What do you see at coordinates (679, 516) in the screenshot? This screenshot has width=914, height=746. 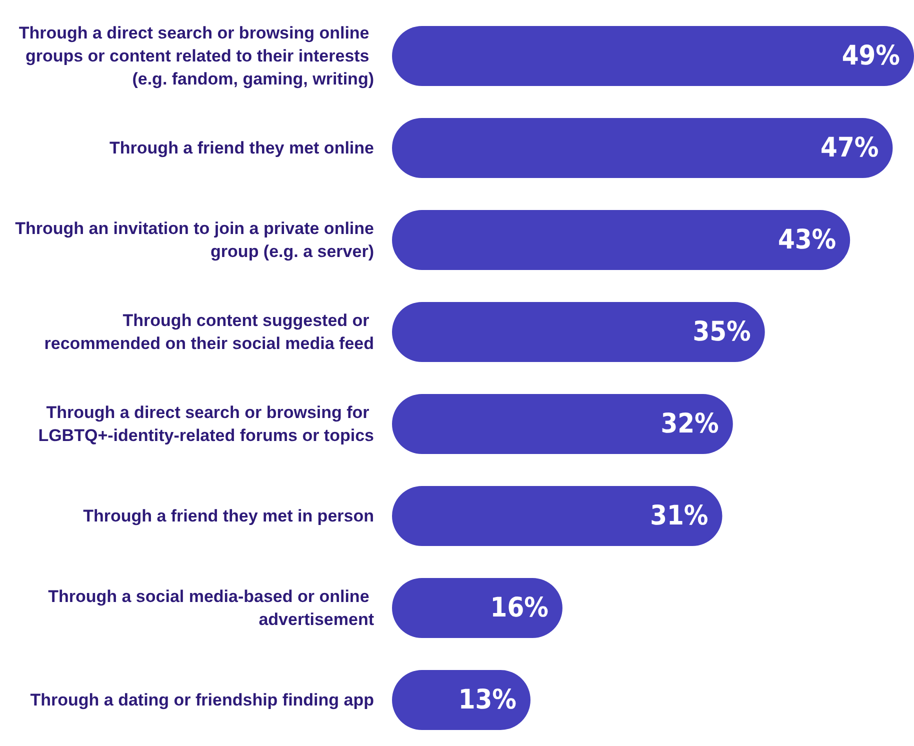 I see `data-label: 31%` at bounding box center [679, 516].